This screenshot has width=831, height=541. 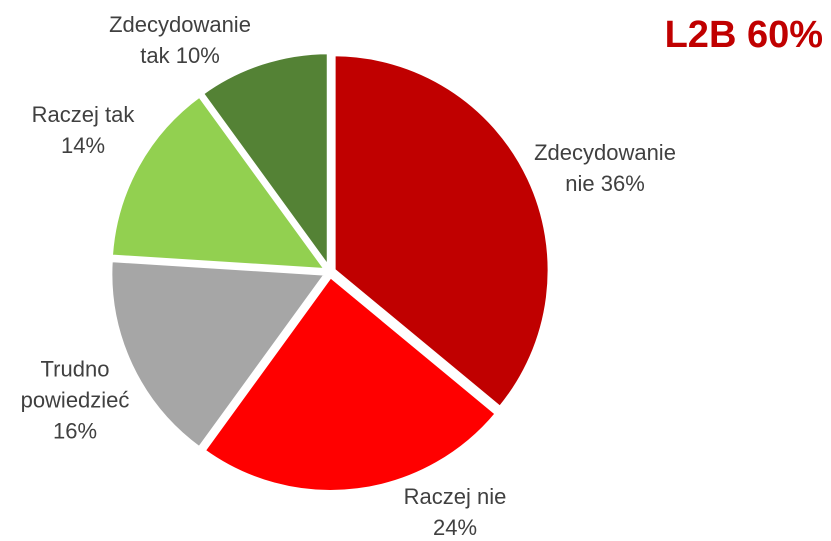 I want to click on slice-label: Zdecydowanie nie 36%, so click(x=605, y=168).